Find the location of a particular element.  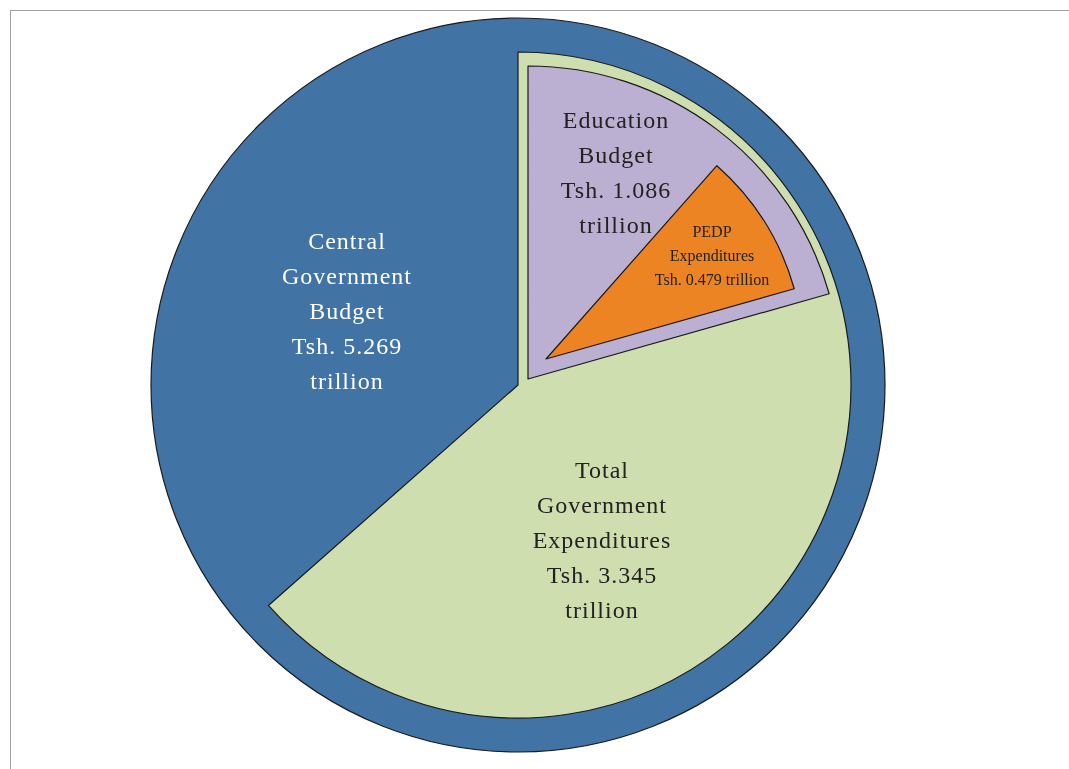

category-label: Total Government Expenditures is located at coordinates (602, 504).